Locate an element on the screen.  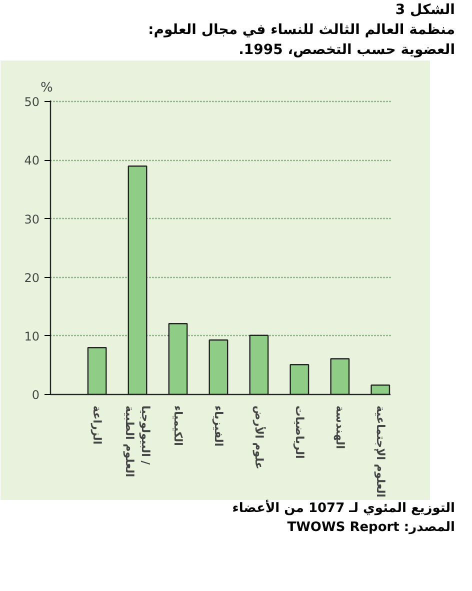
text: التوزيع المئوي لـ 1077 من الأعضاء is located at coordinates (343, 509).